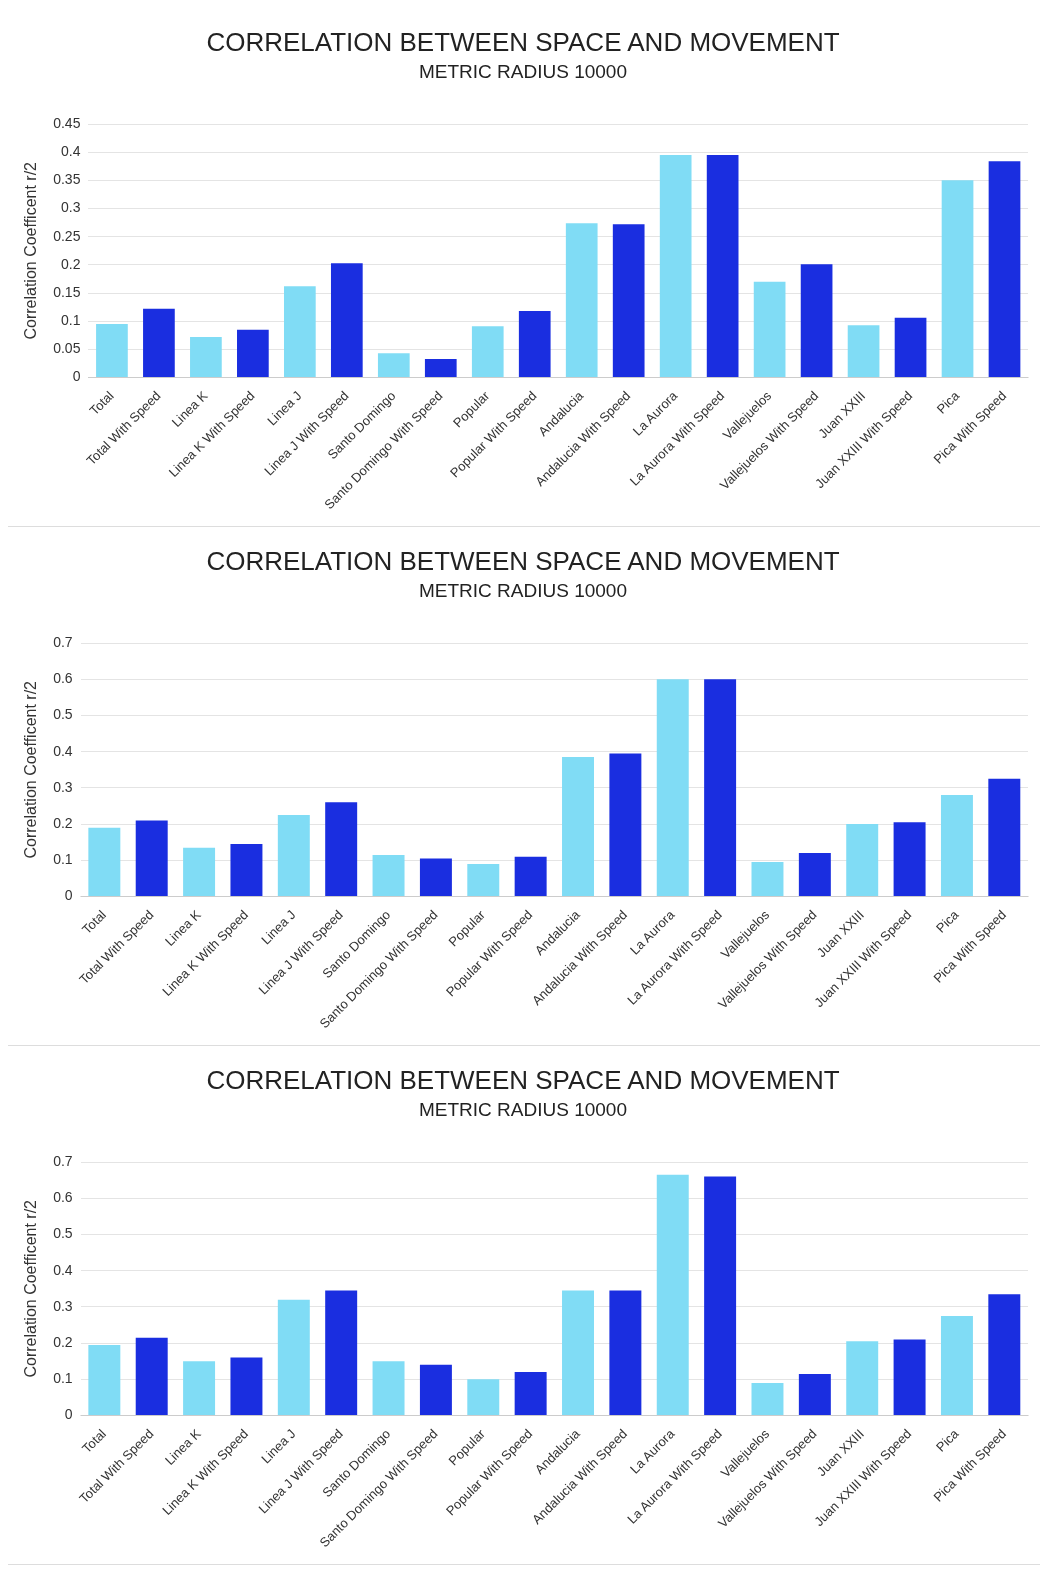 The width and height of the screenshot is (1048, 1589). Describe the element at coordinates (67, 348) in the screenshot. I see `y-tick-label: 0.05` at that location.